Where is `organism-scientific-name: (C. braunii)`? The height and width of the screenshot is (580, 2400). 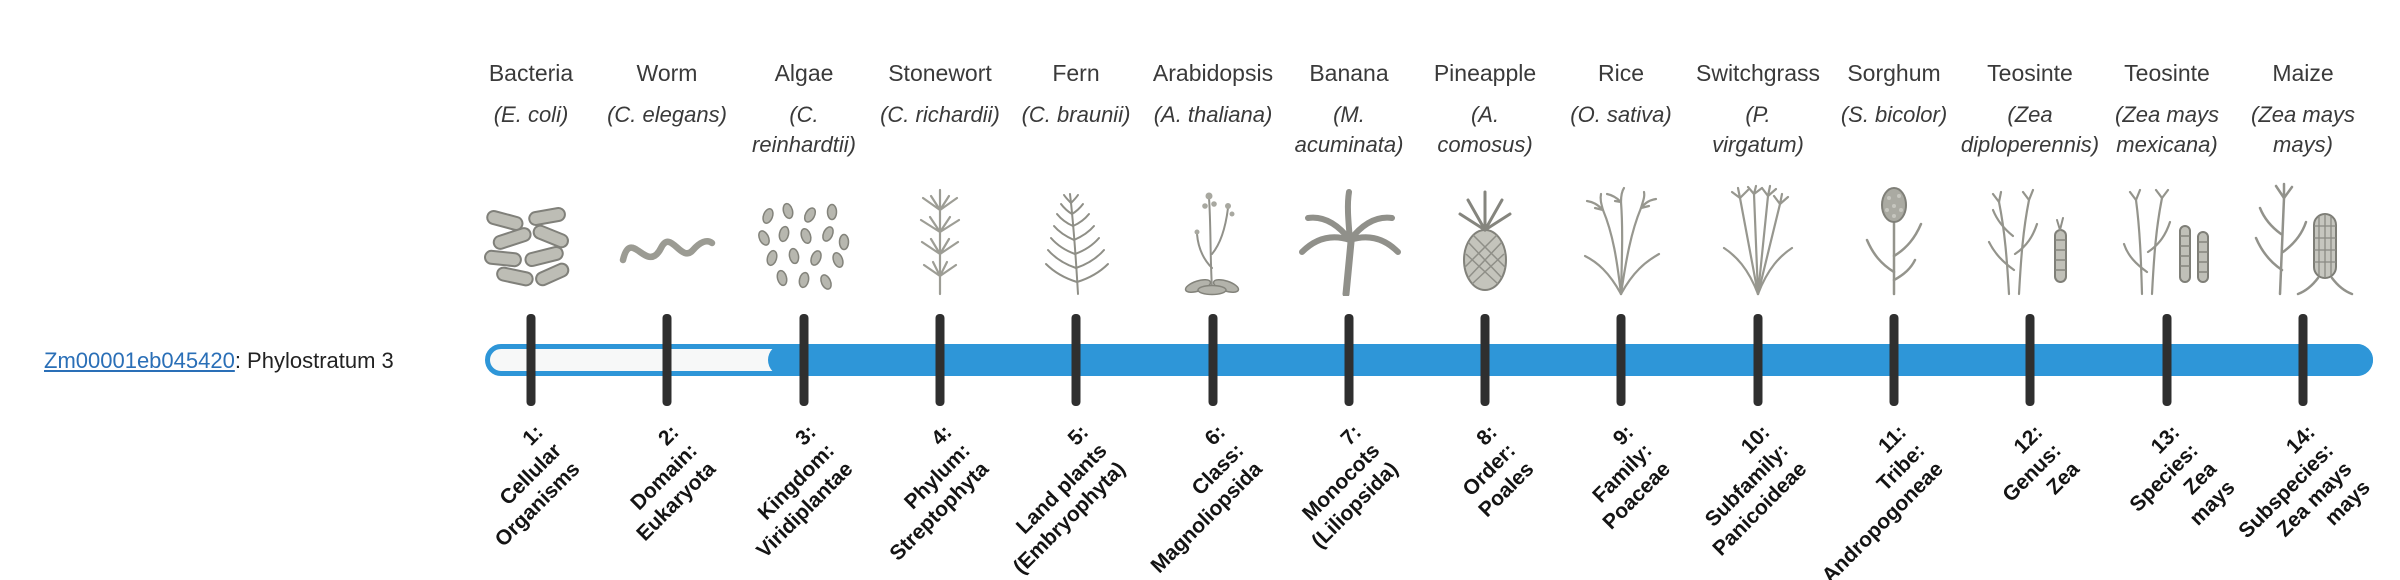 organism-scientific-name: (C. braunii) is located at coordinates (1076, 114).